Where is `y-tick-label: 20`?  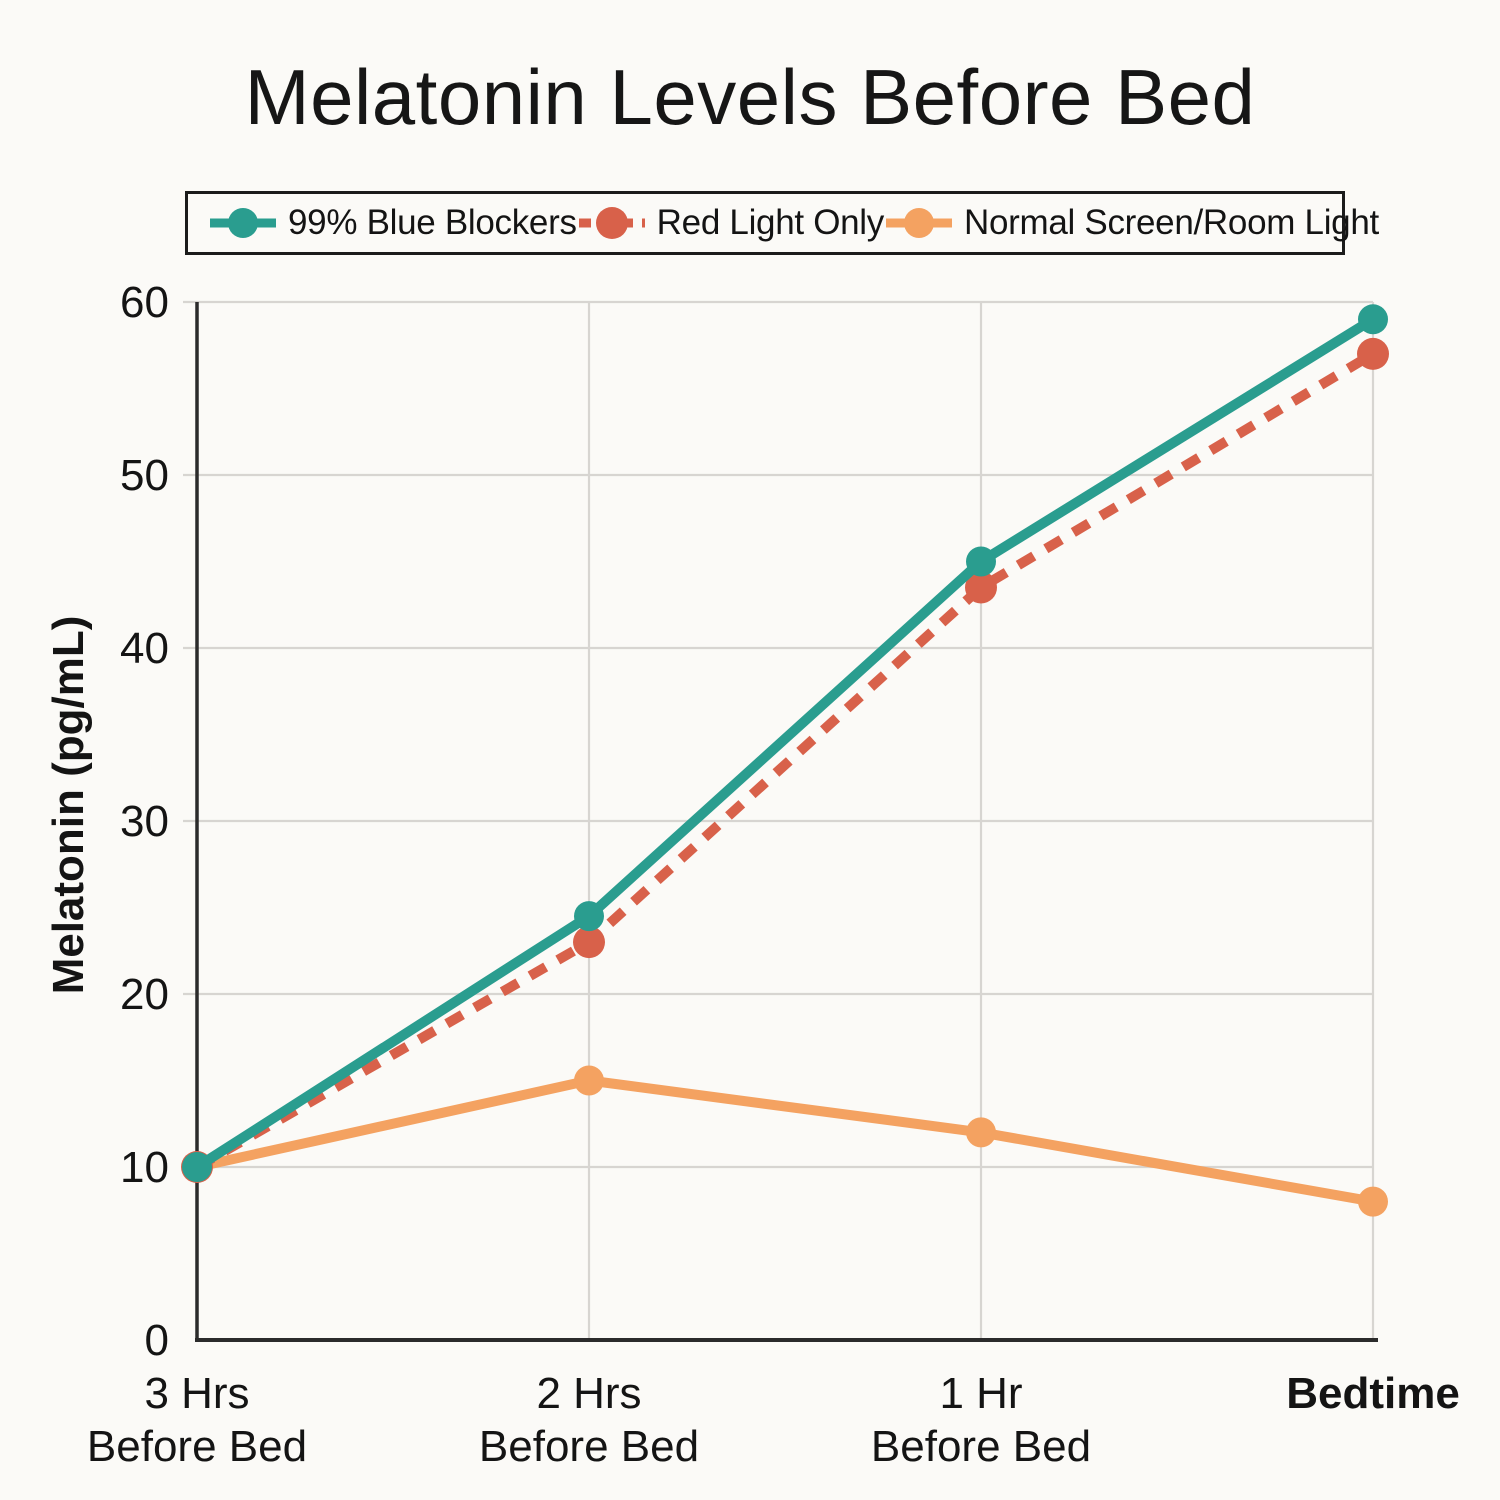 y-tick-label: 20 is located at coordinates (144, 994).